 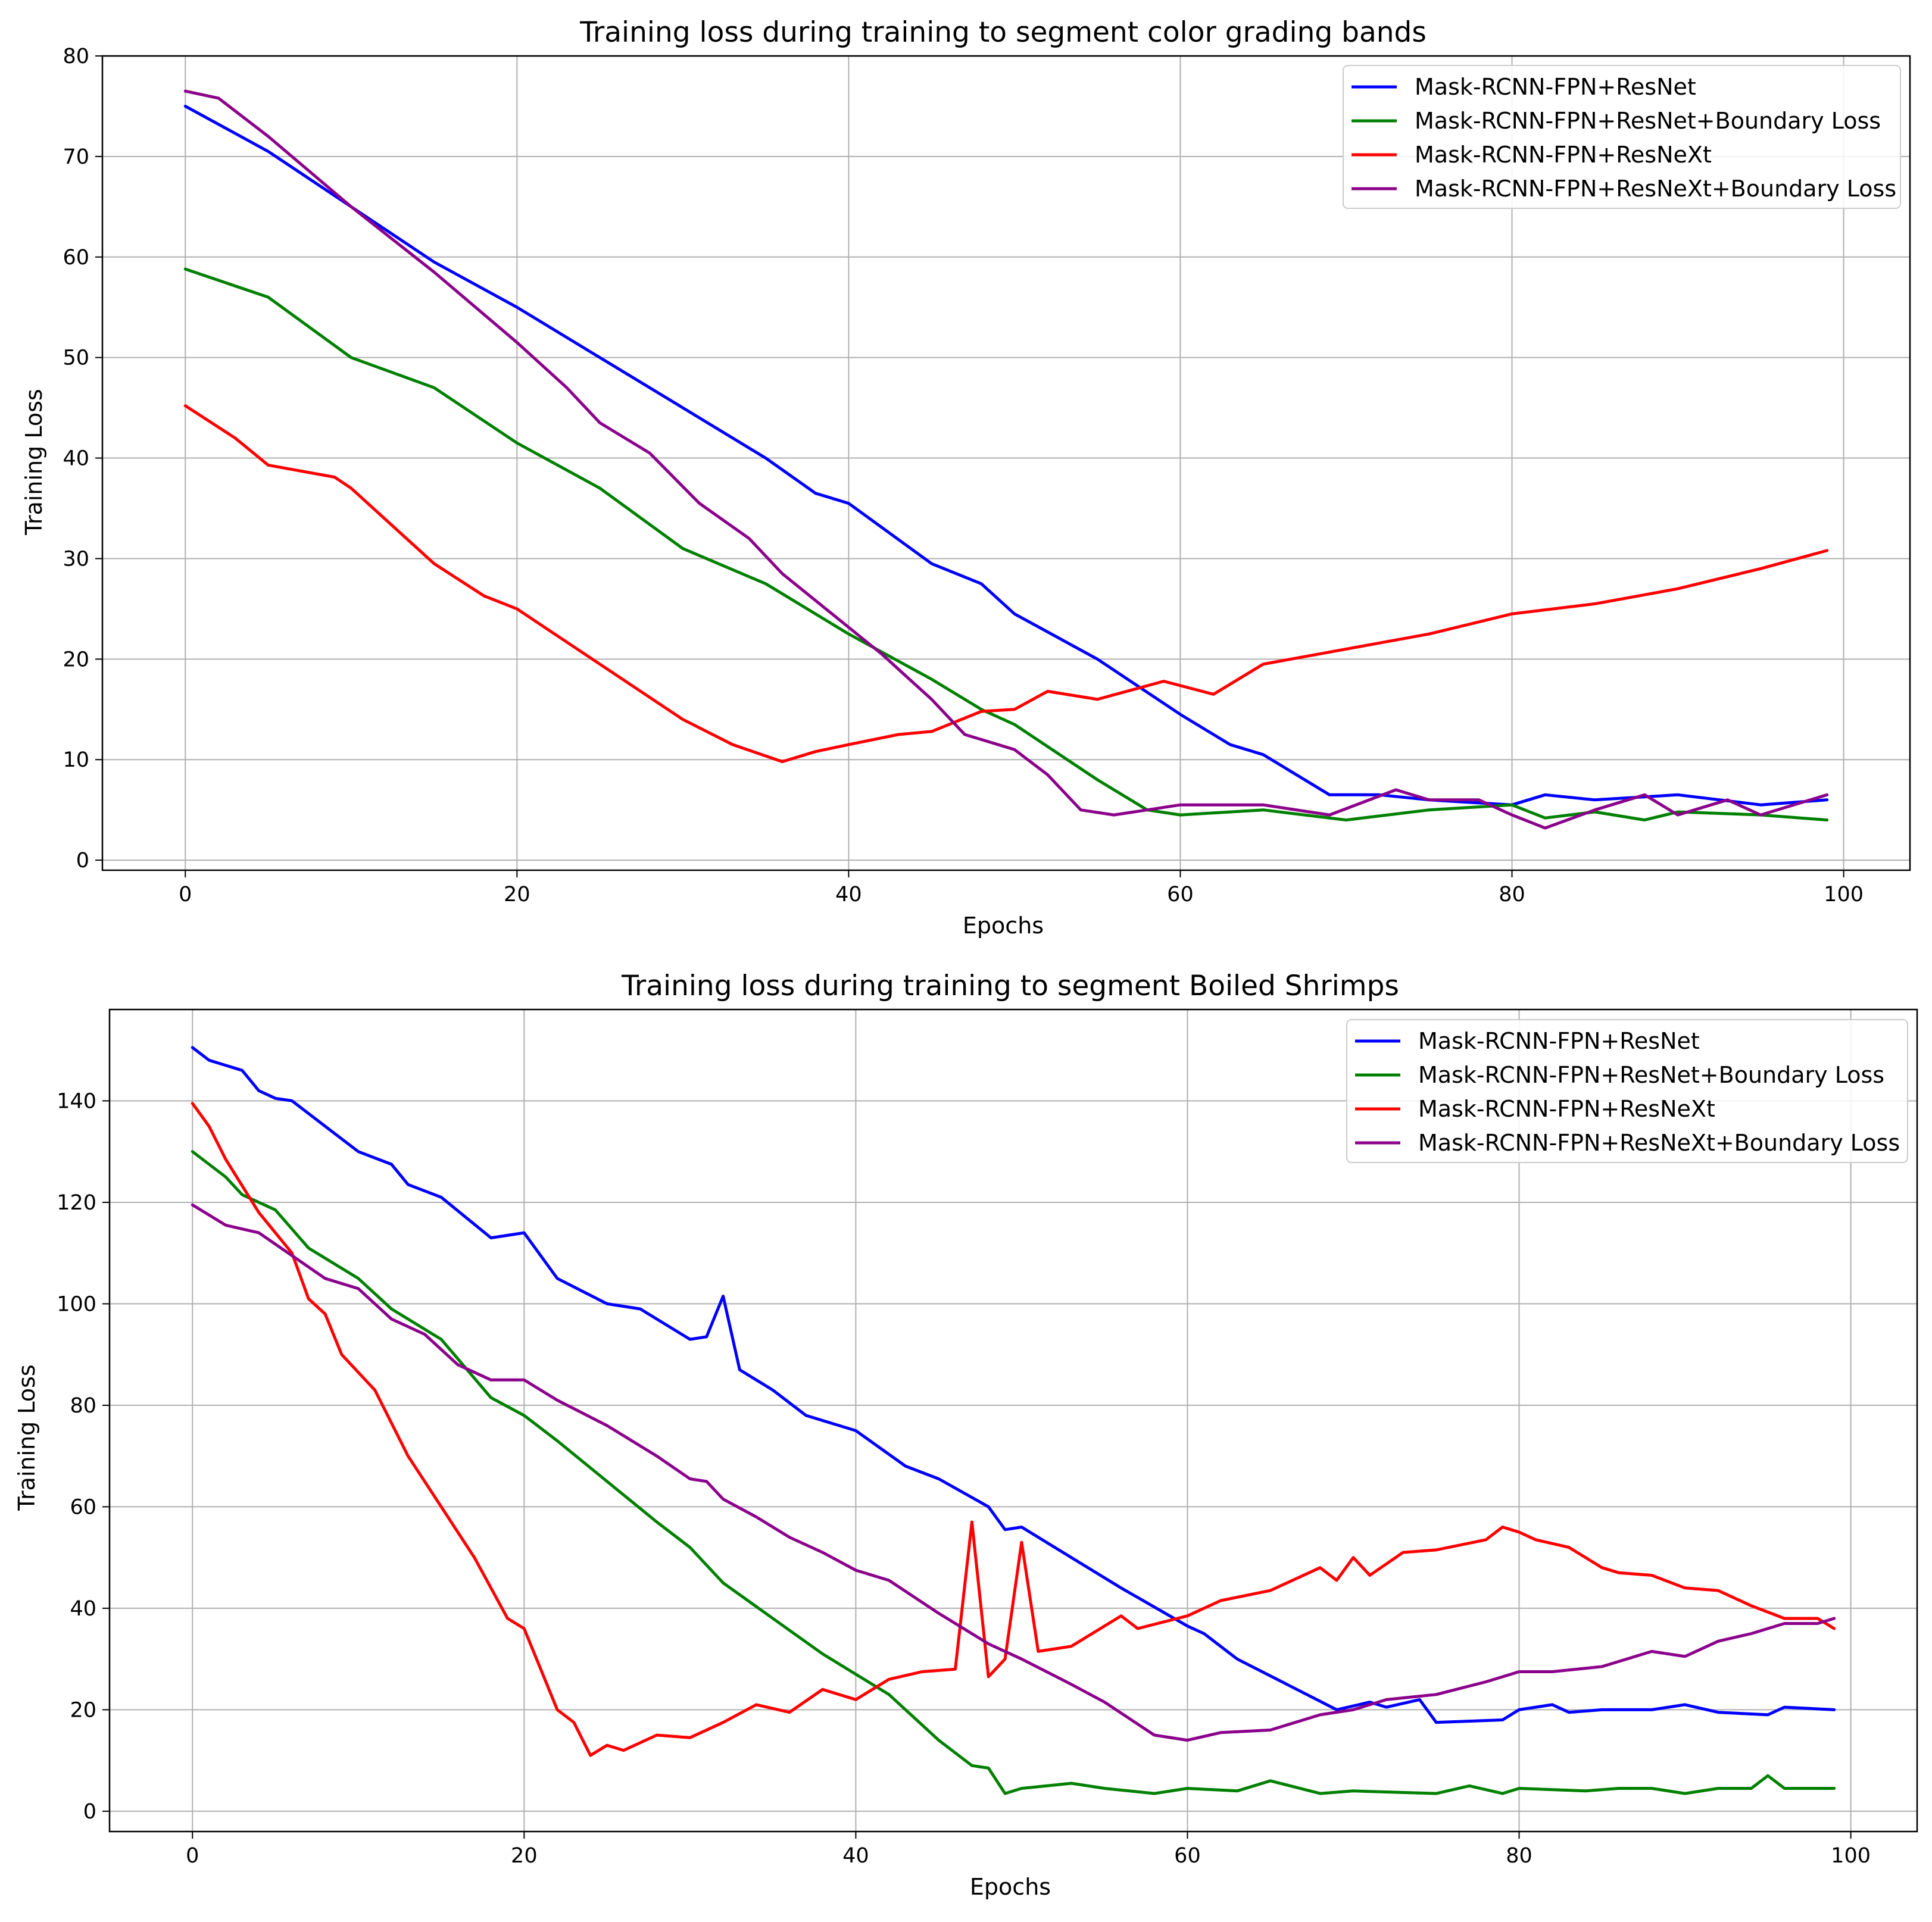 What do you see at coordinates (76, 1101) in the screenshot?
I see `y-tick-label: 140` at bounding box center [76, 1101].